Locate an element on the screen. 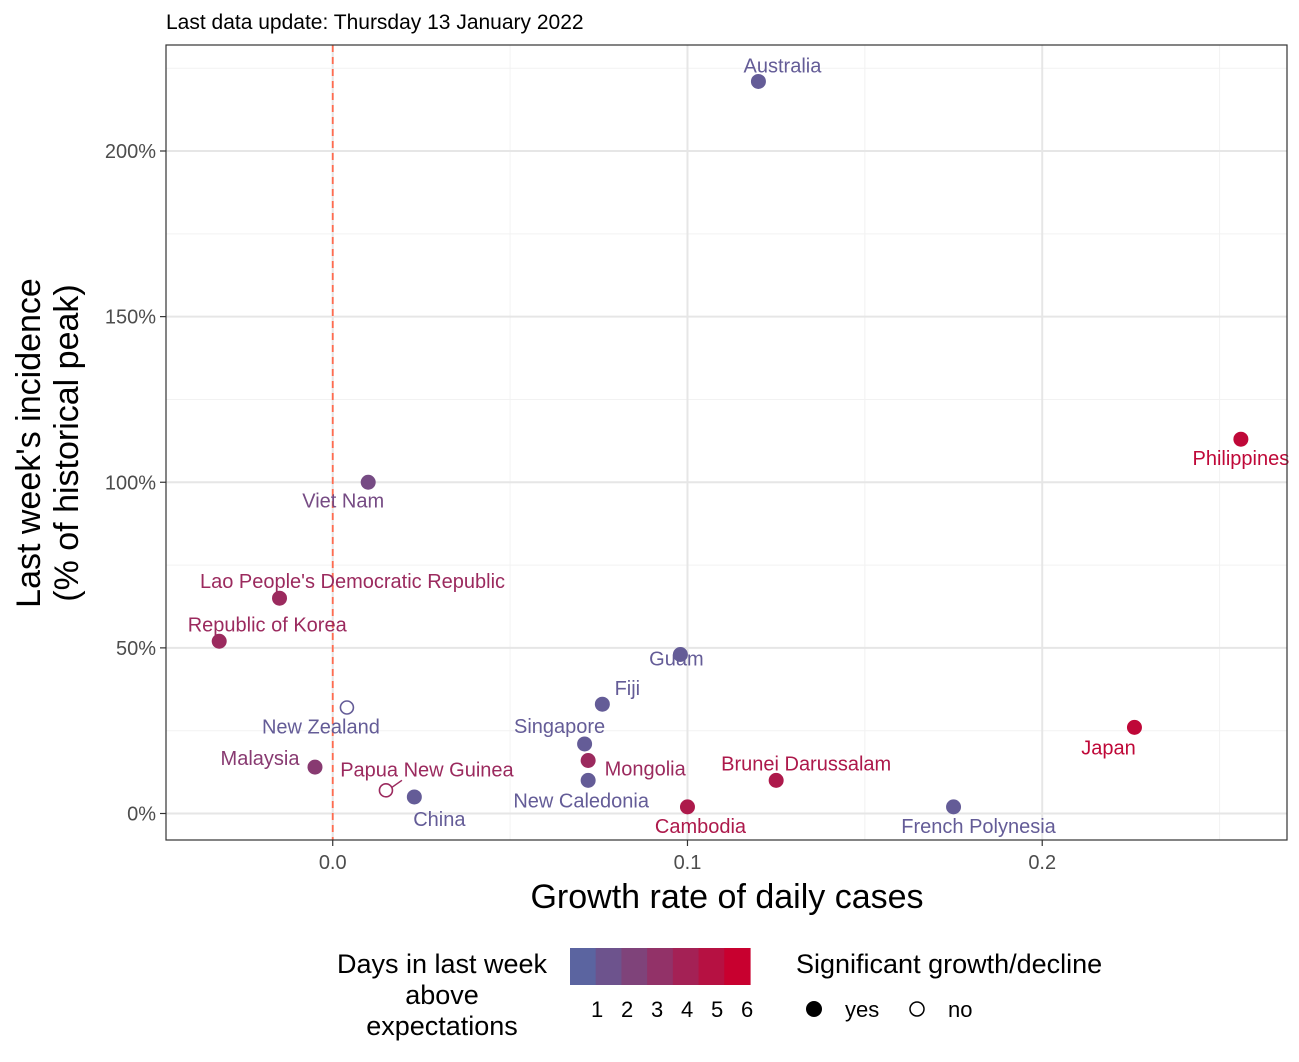  x-axis-title: Growth rate of daily cases is located at coordinates (726, 897).